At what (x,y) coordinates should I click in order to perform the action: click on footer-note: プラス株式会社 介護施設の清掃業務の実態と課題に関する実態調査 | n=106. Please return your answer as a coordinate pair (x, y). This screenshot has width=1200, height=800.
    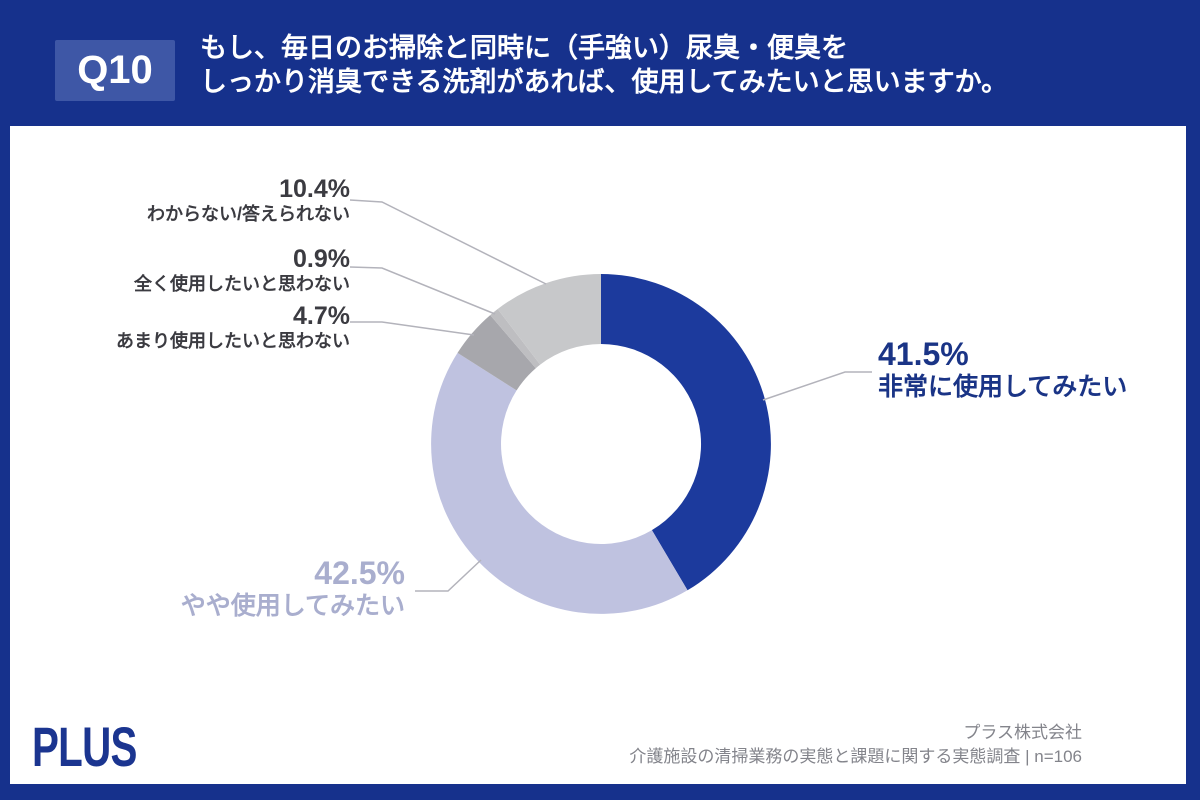
    Looking at the image, I should click on (855, 745).